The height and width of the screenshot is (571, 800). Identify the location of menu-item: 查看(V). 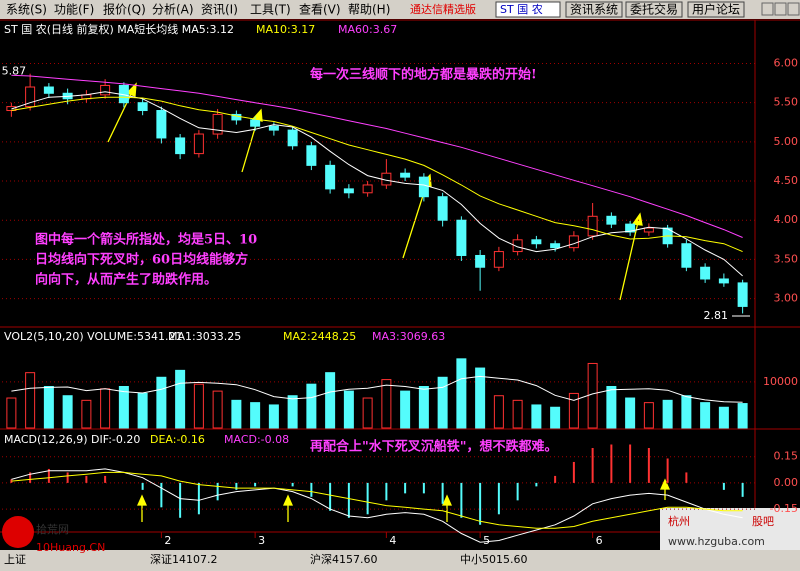
(320, 10).